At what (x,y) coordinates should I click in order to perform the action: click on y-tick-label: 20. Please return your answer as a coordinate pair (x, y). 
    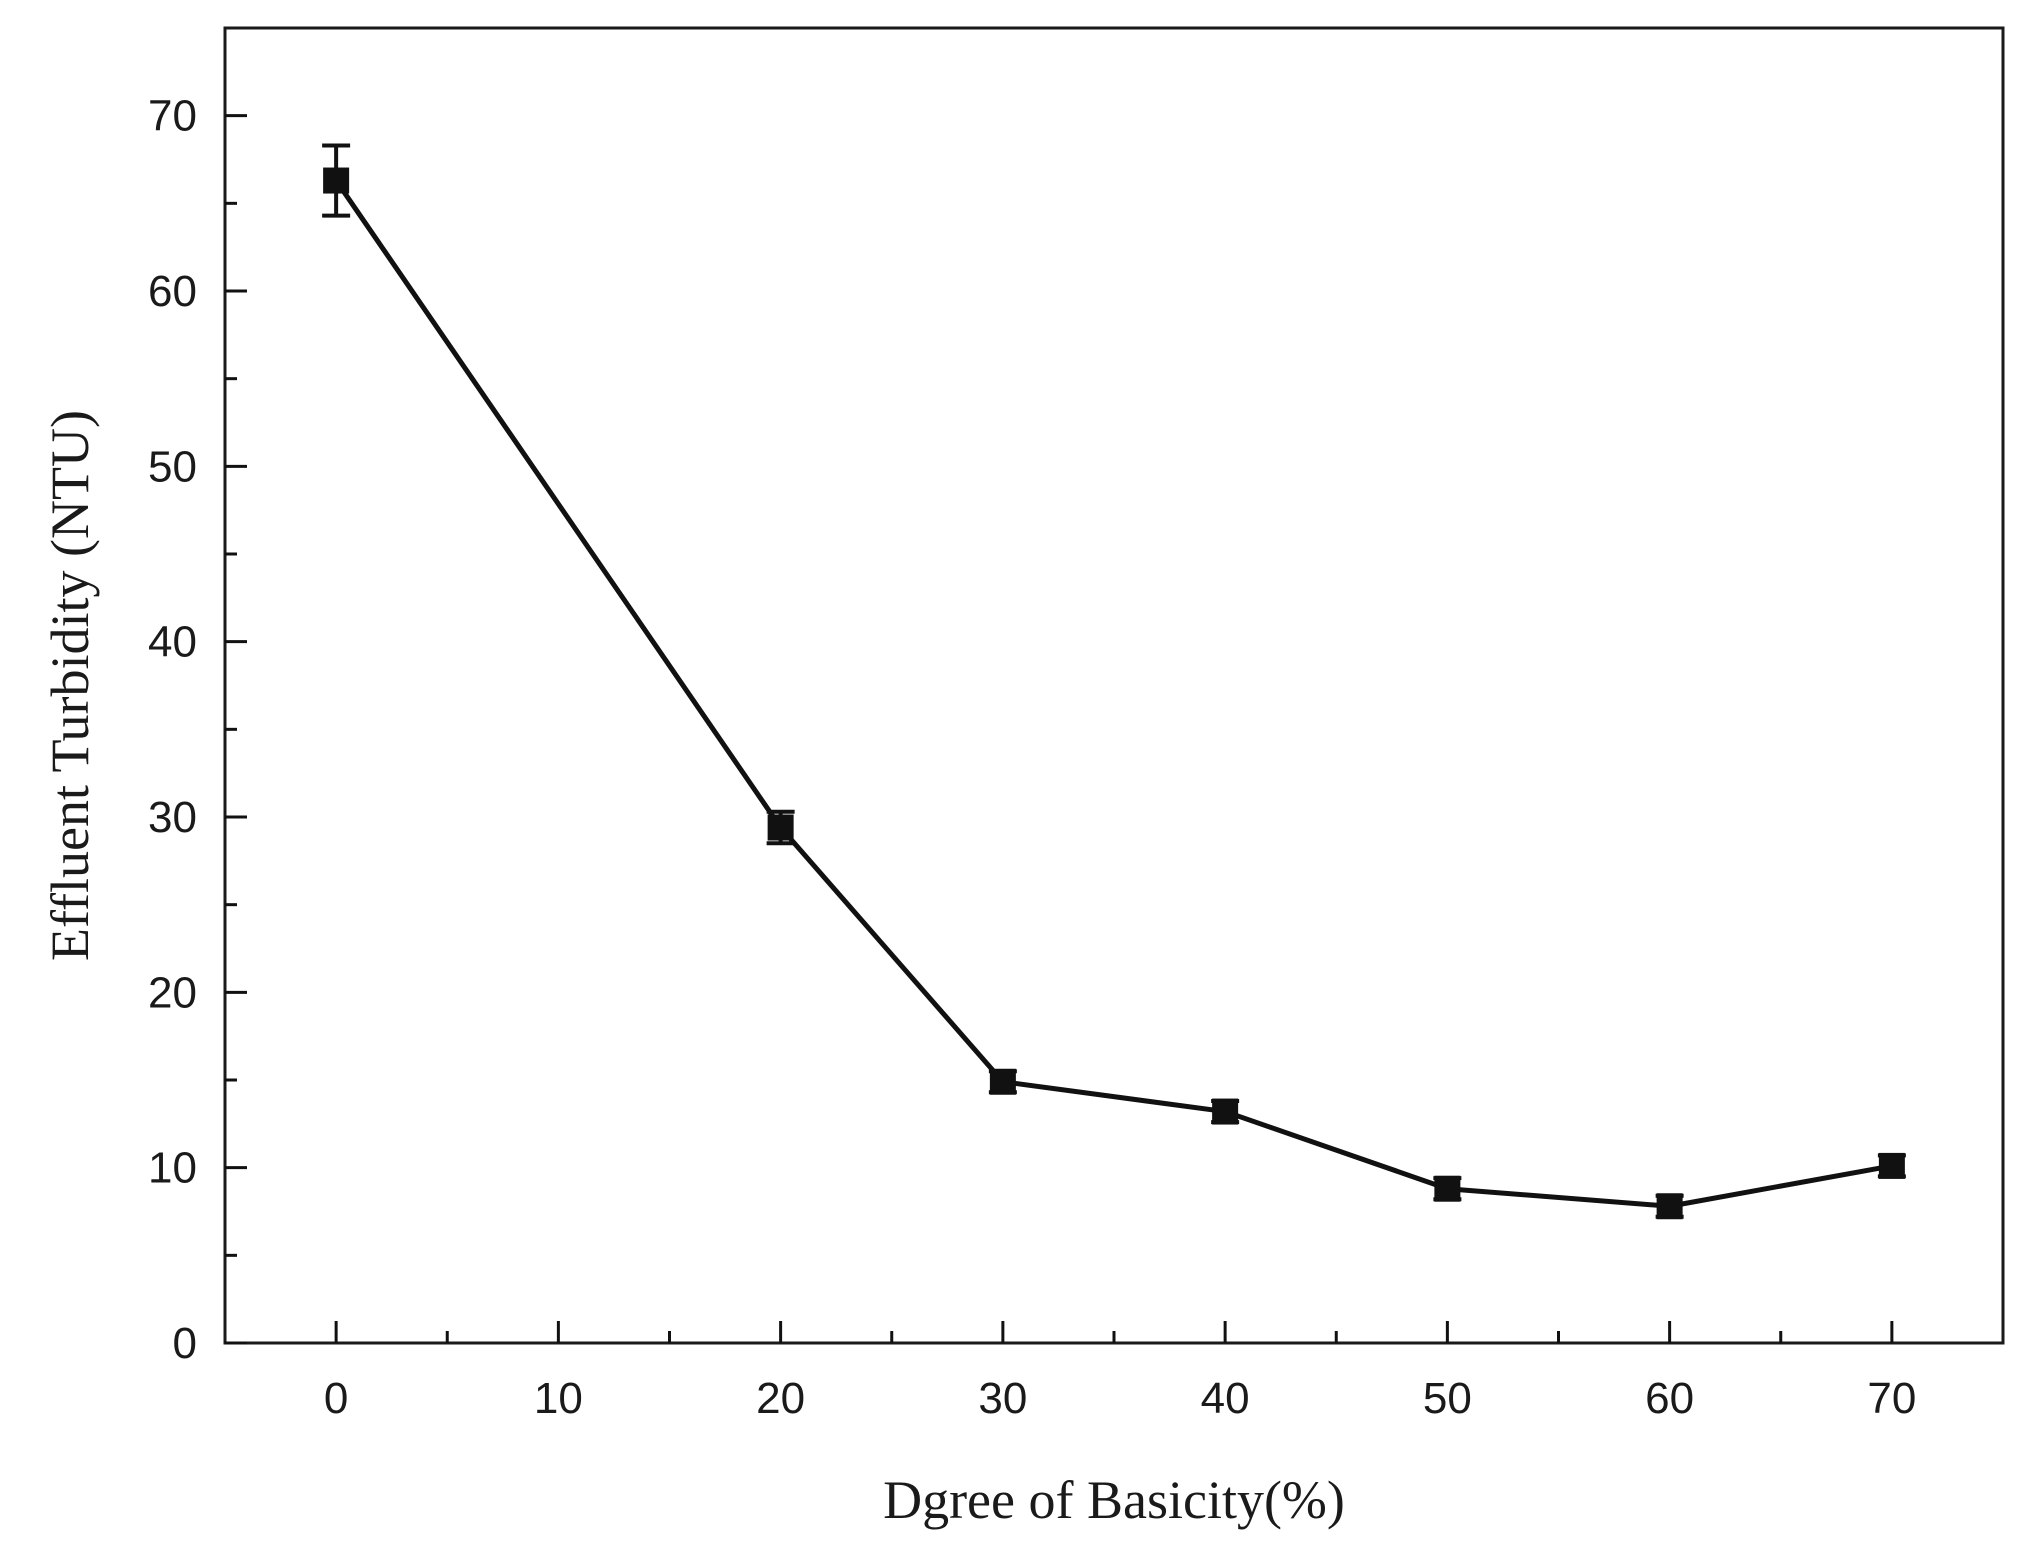
    Looking at the image, I should click on (172, 992).